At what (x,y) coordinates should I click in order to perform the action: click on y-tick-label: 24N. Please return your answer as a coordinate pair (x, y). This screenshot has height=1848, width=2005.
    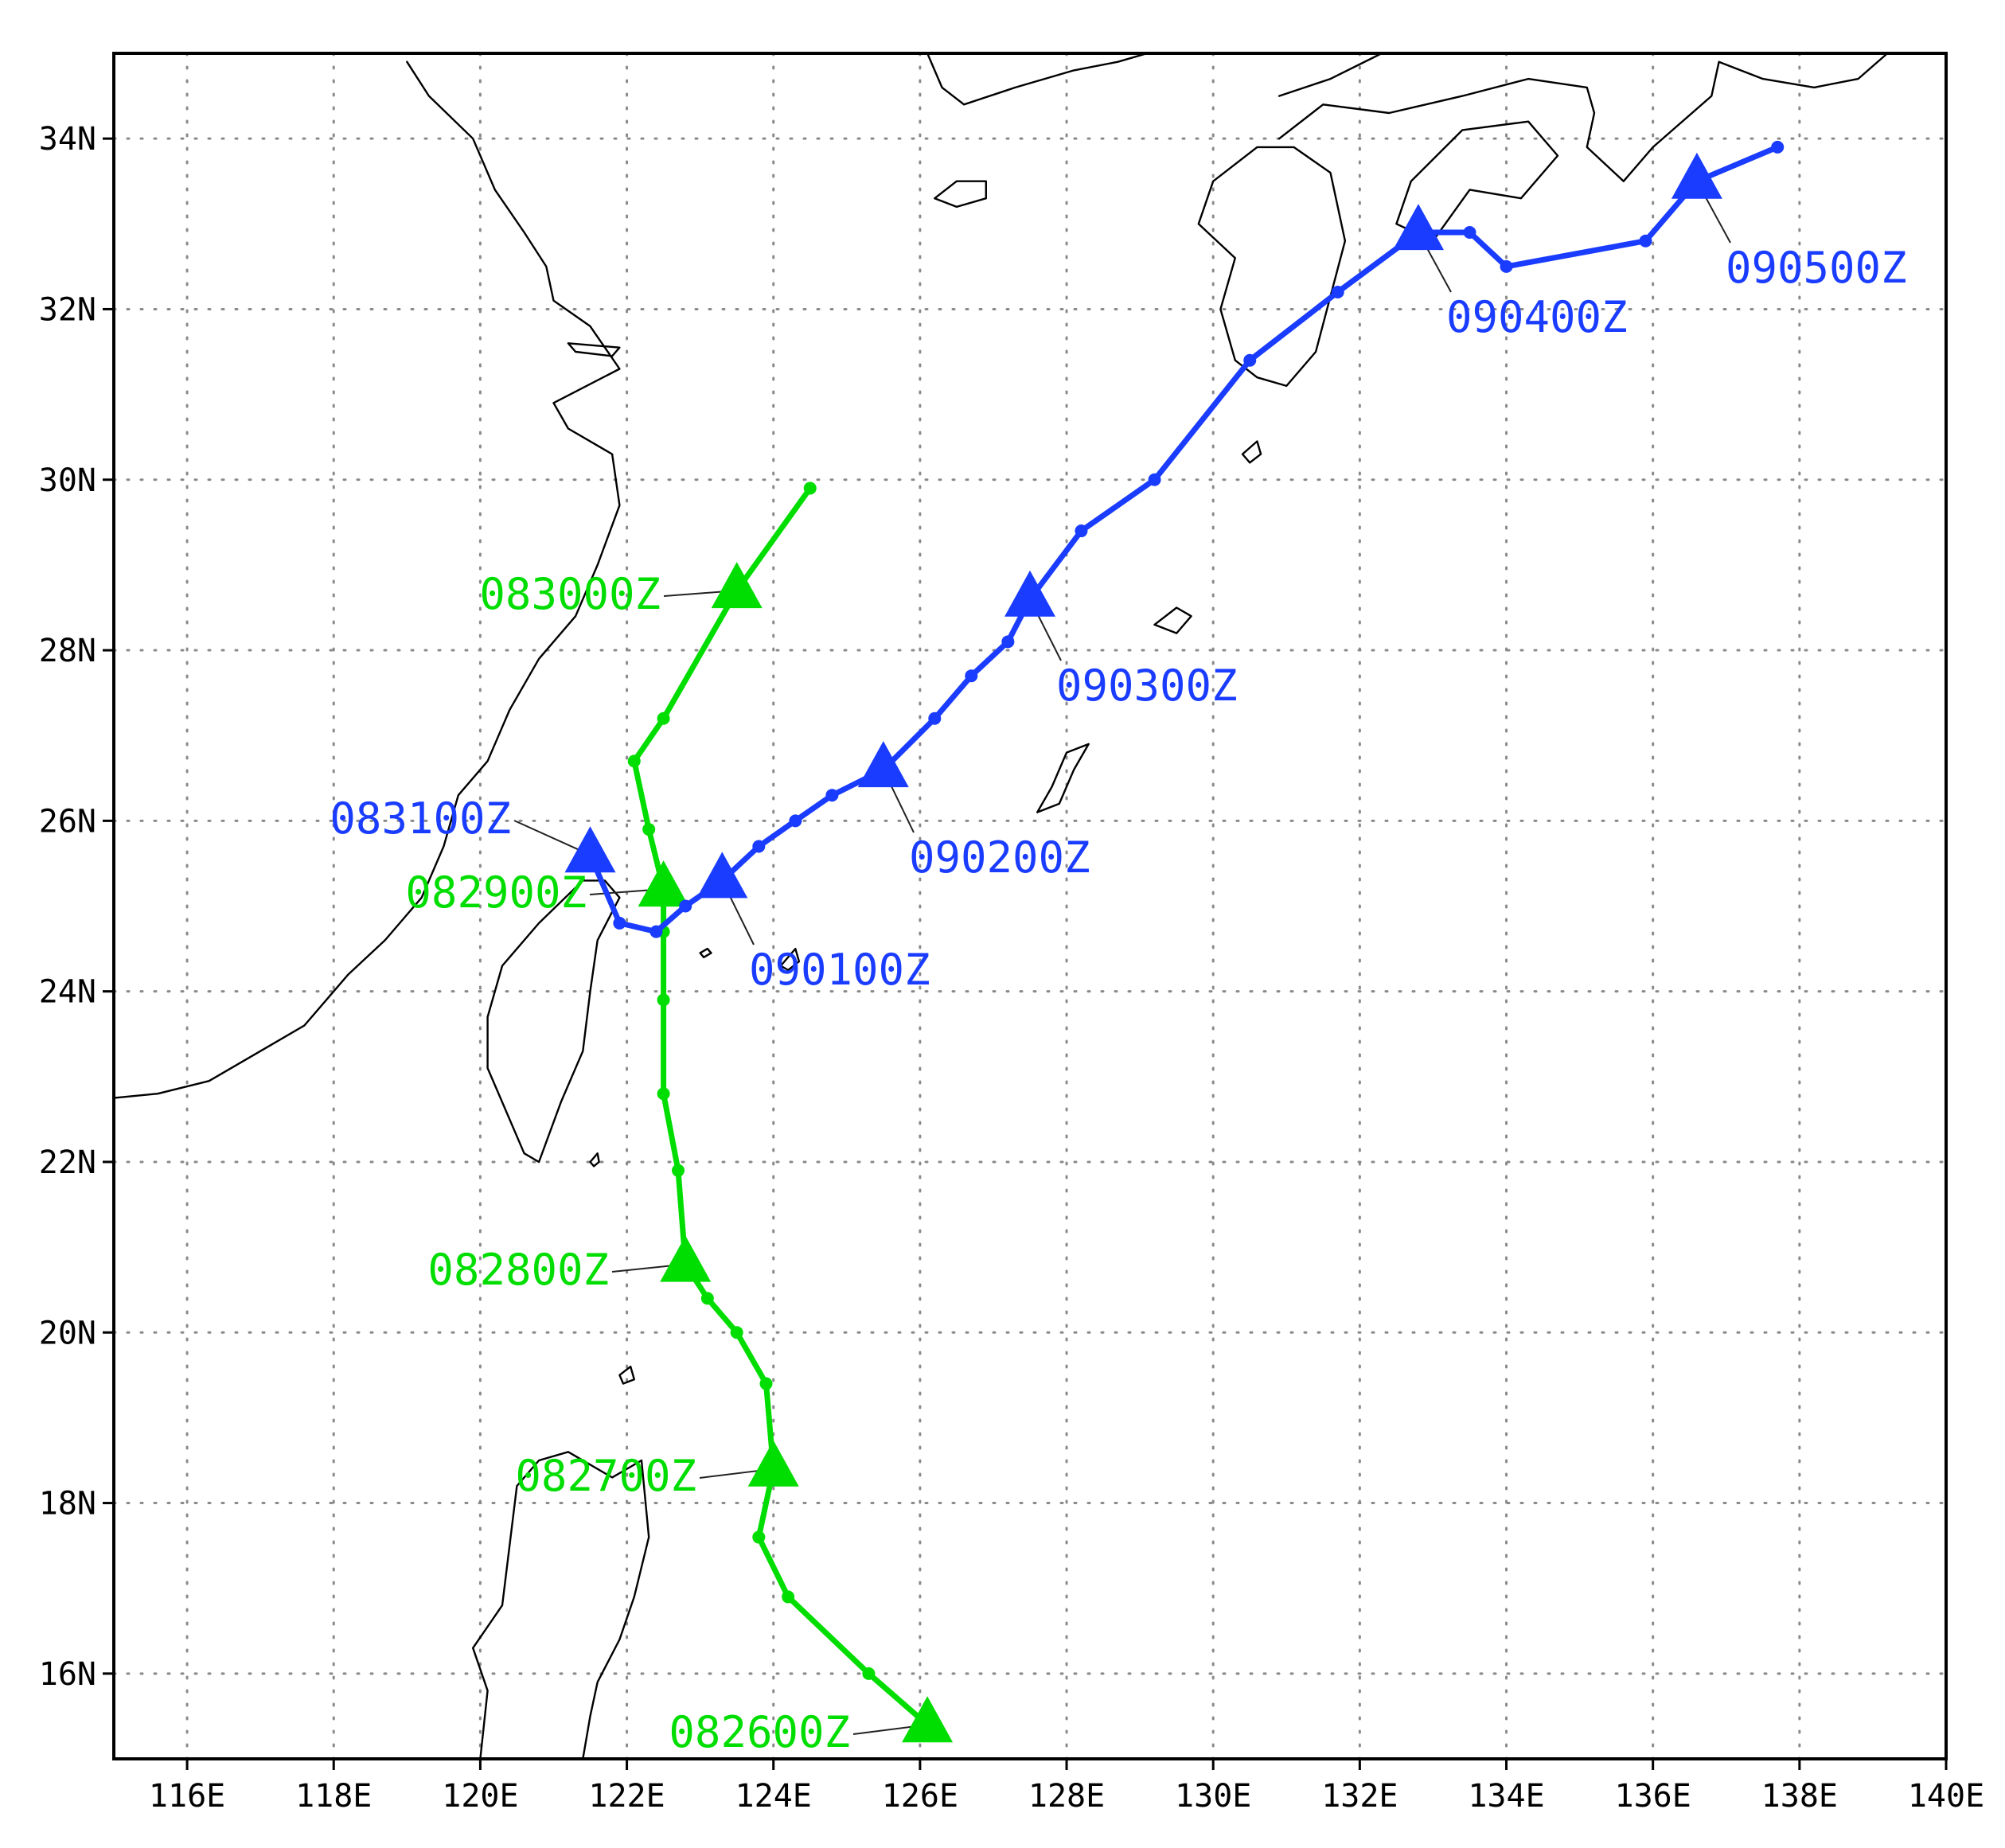
    Looking at the image, I should click on (67, 992).